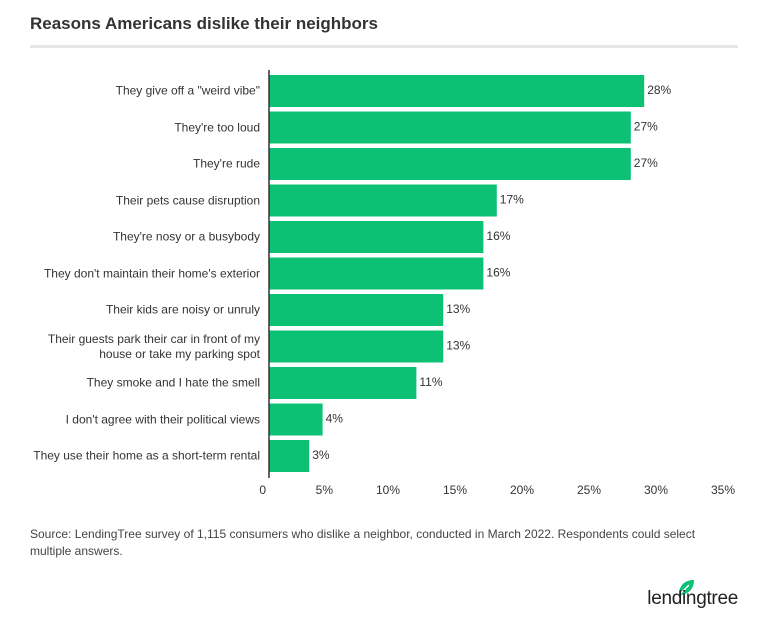 This screenshot has height=624, width=768. I want to click on x-tick-label: 30%, so click(656, 490).